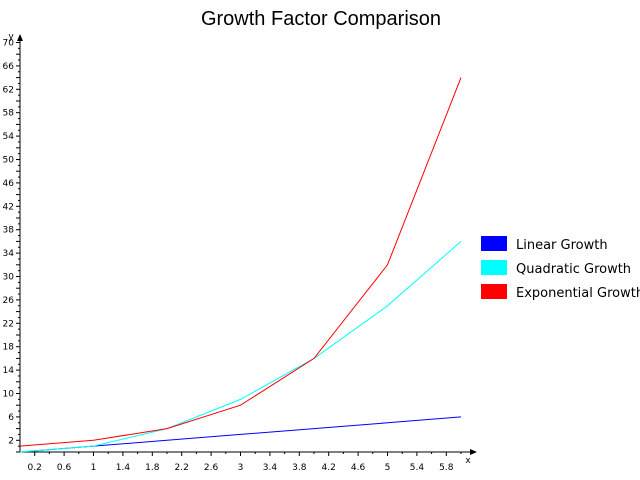 The width and height of the screenshot is (640, 480). Describe the element at coordinates (11, 441) in the screenshot. I see `y-tick-label: 2` at that location.